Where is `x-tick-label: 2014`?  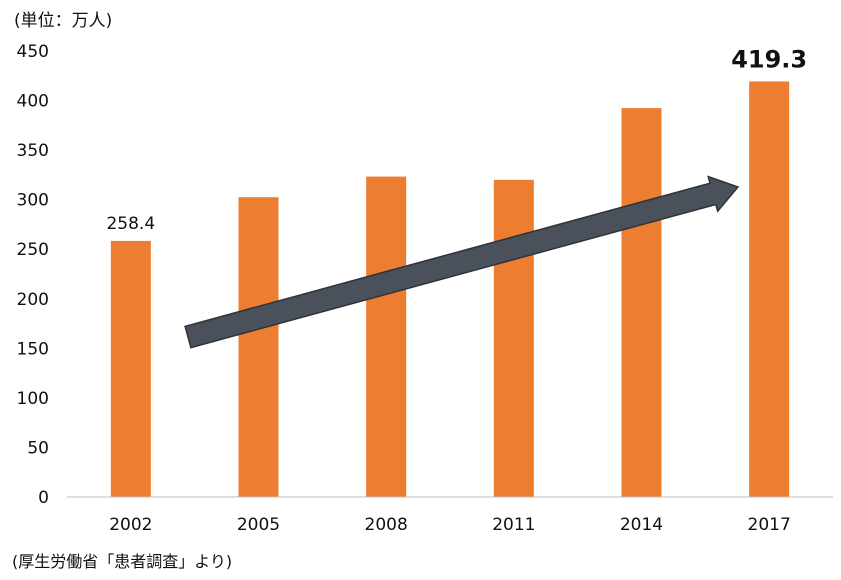 x-tick-label: 2014 is located at coordinates (641, 525).